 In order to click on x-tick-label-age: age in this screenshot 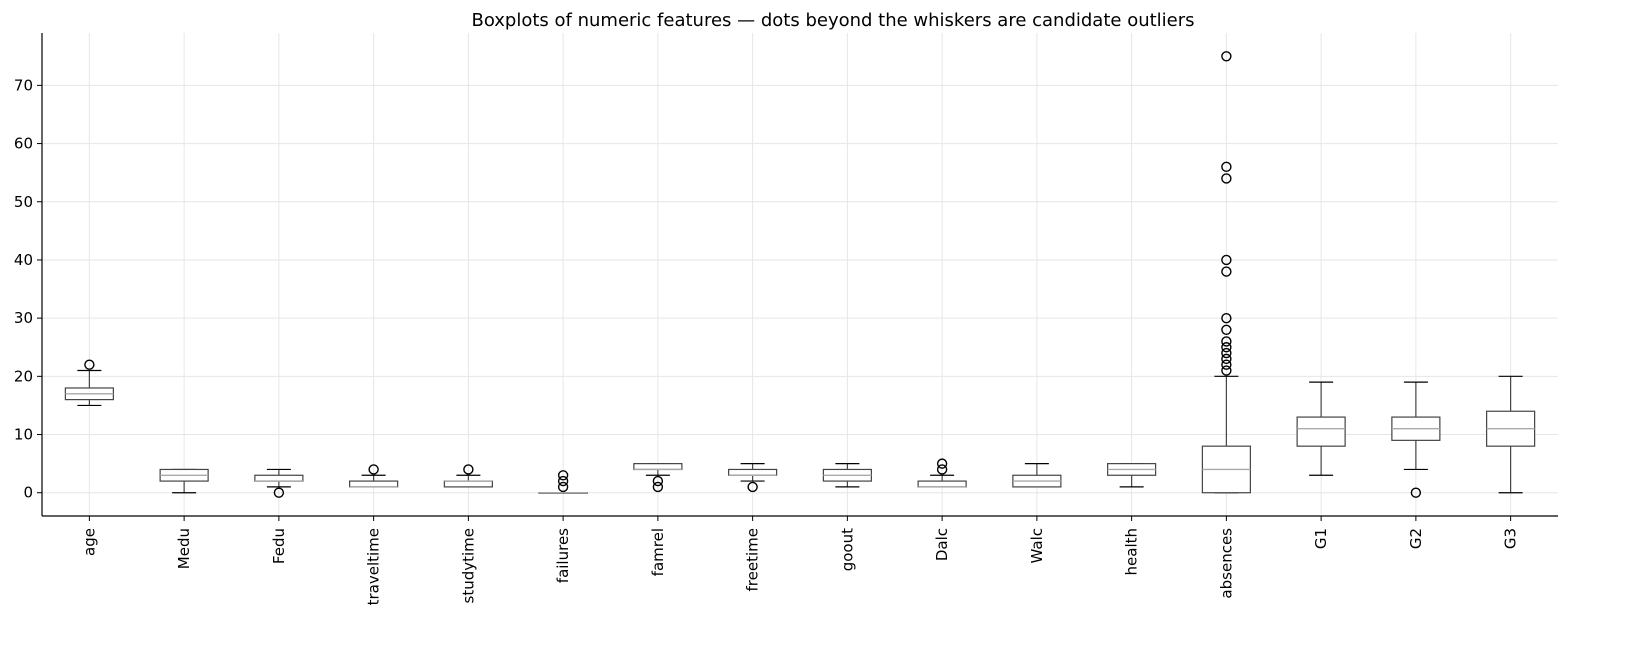, I will do `click(89, 542)`.